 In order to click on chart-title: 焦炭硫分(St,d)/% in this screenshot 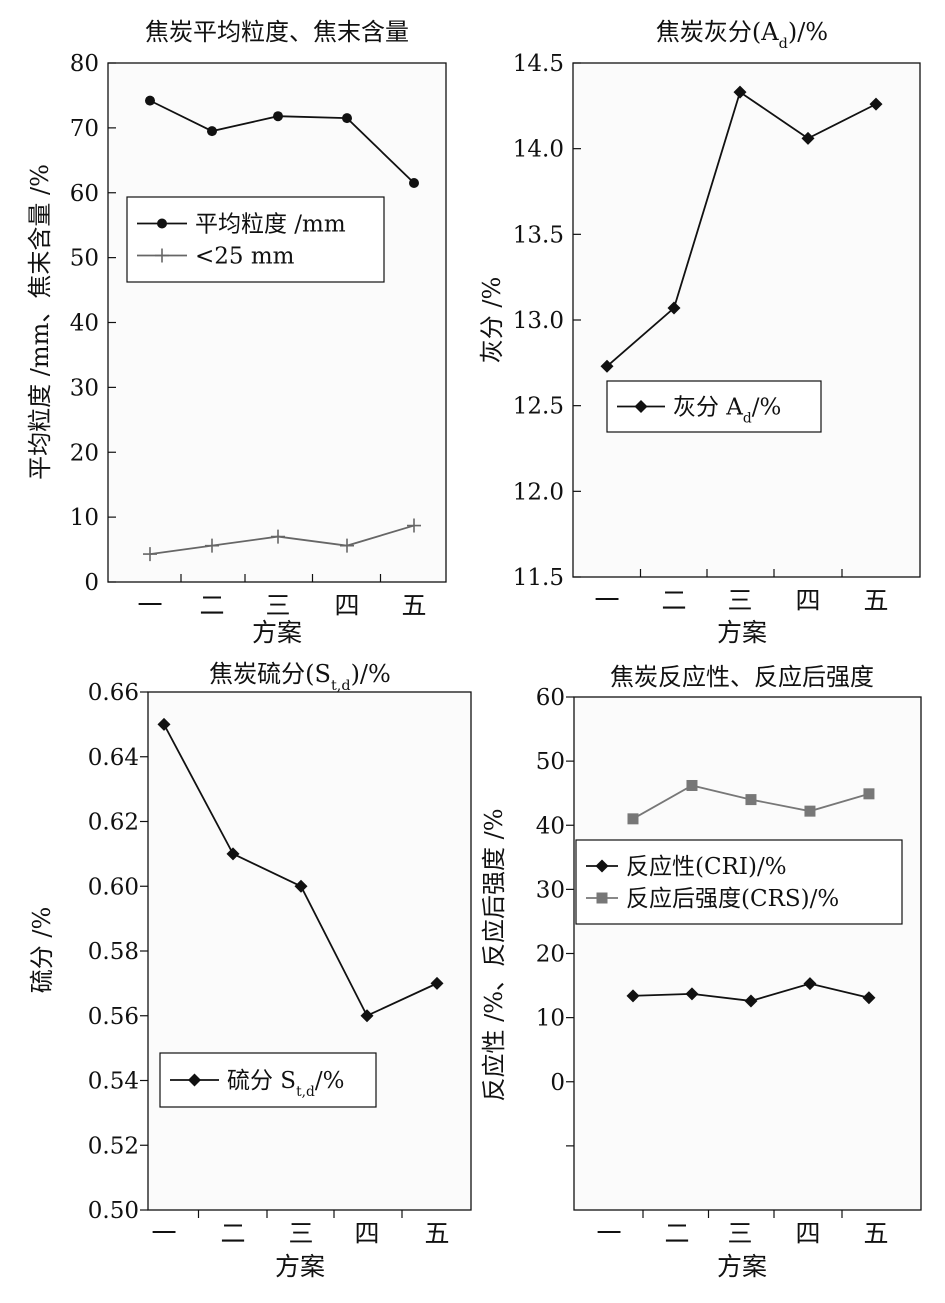, I will do `click(300, 677)`.